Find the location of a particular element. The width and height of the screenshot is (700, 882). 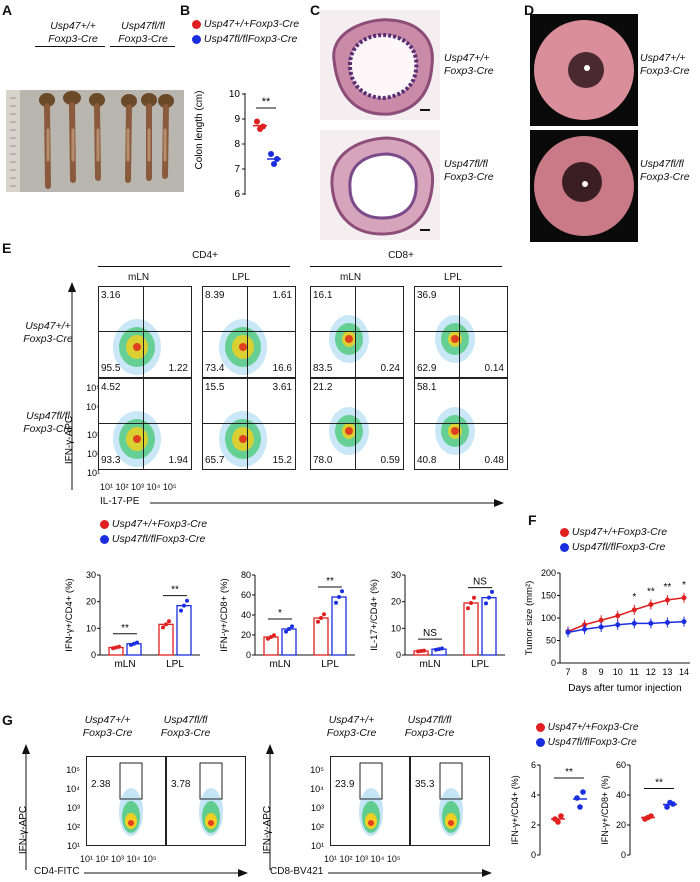

quadrant-value: 1.22 is located at coordinates (178, 368).